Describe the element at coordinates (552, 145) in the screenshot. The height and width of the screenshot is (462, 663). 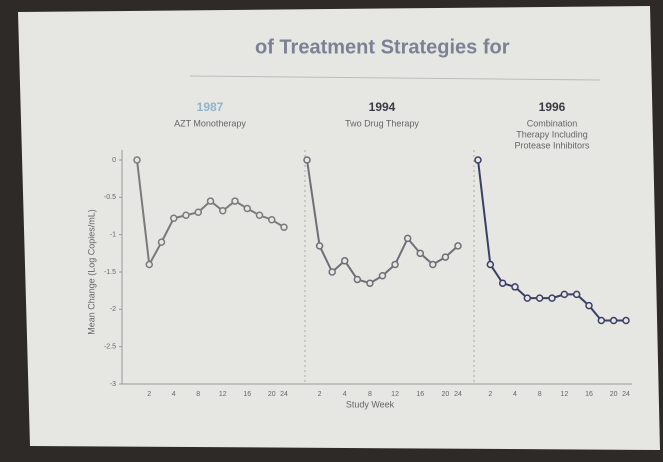
I see `panel-subtitle: Protease Inhibitors` at that location.